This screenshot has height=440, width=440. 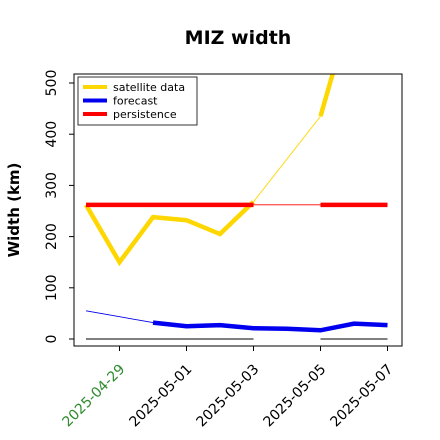 What do you see at coordinates (238, 38) in the screenshot?
I see `chart-title: MIZ width` at bounding box center [238, 38].